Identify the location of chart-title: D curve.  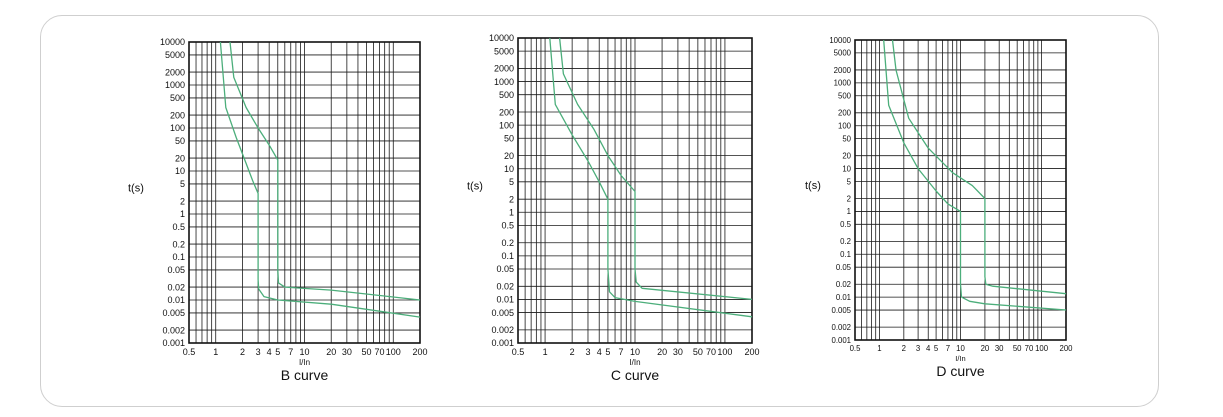
(960, 371).